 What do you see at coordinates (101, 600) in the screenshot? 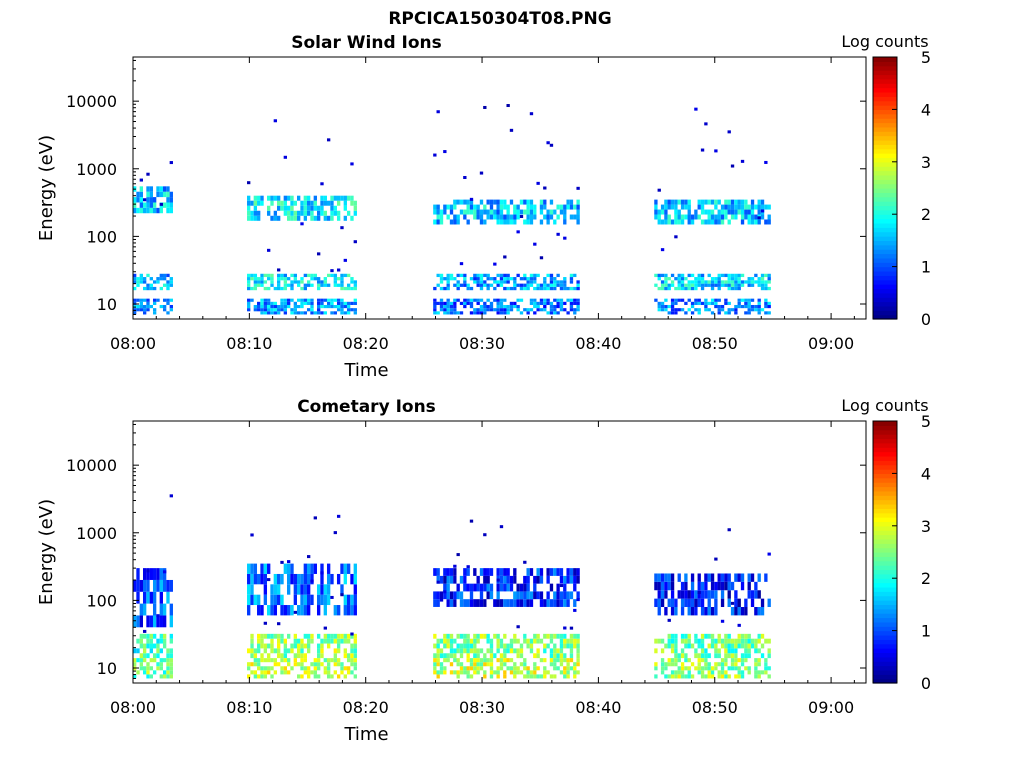
I see `y-tick-label: 100` at bounding box center [101, 600].